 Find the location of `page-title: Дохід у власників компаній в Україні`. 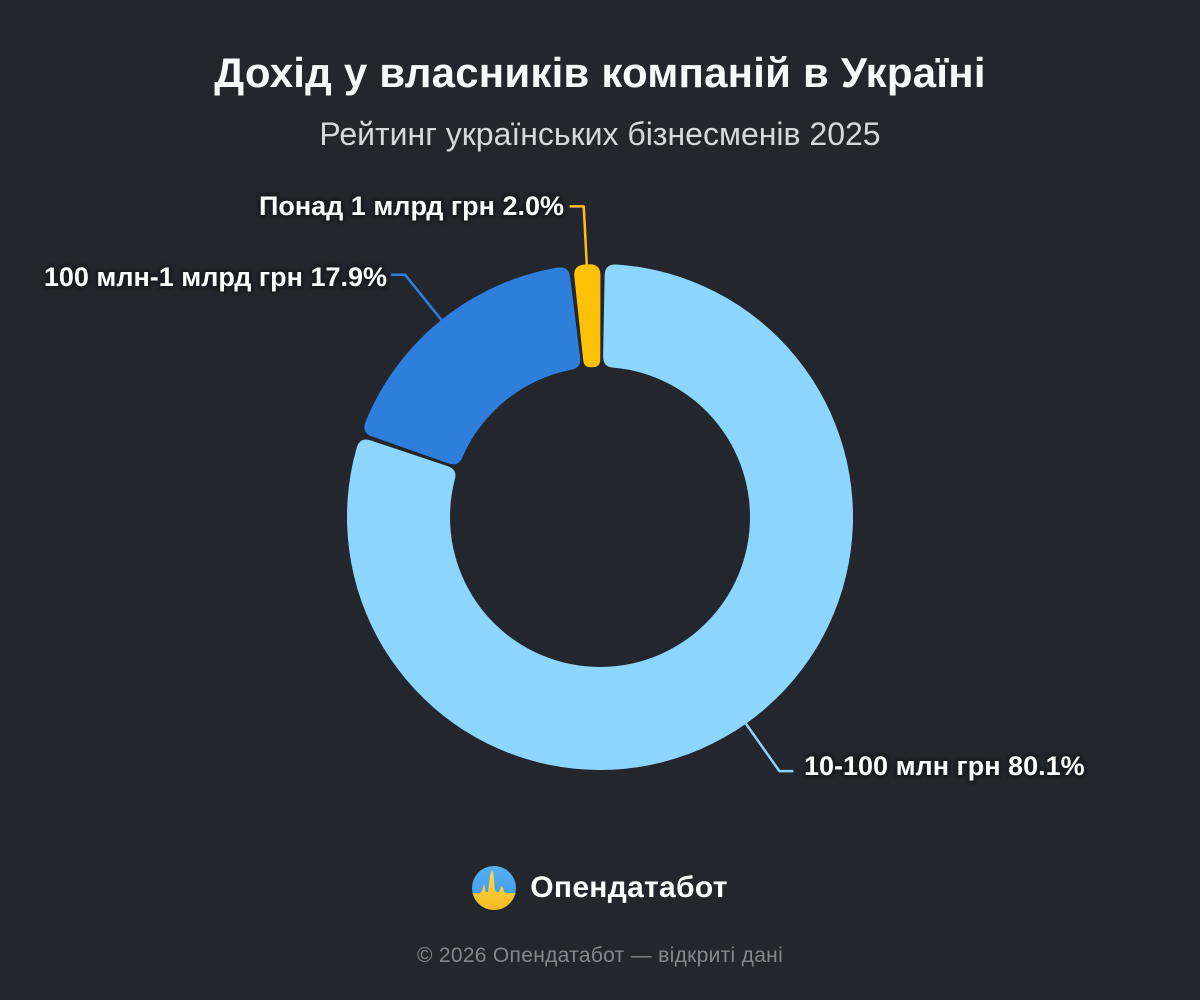

page-title: Дохід у власників компаній в Україні is located at coordinates (600, 72).